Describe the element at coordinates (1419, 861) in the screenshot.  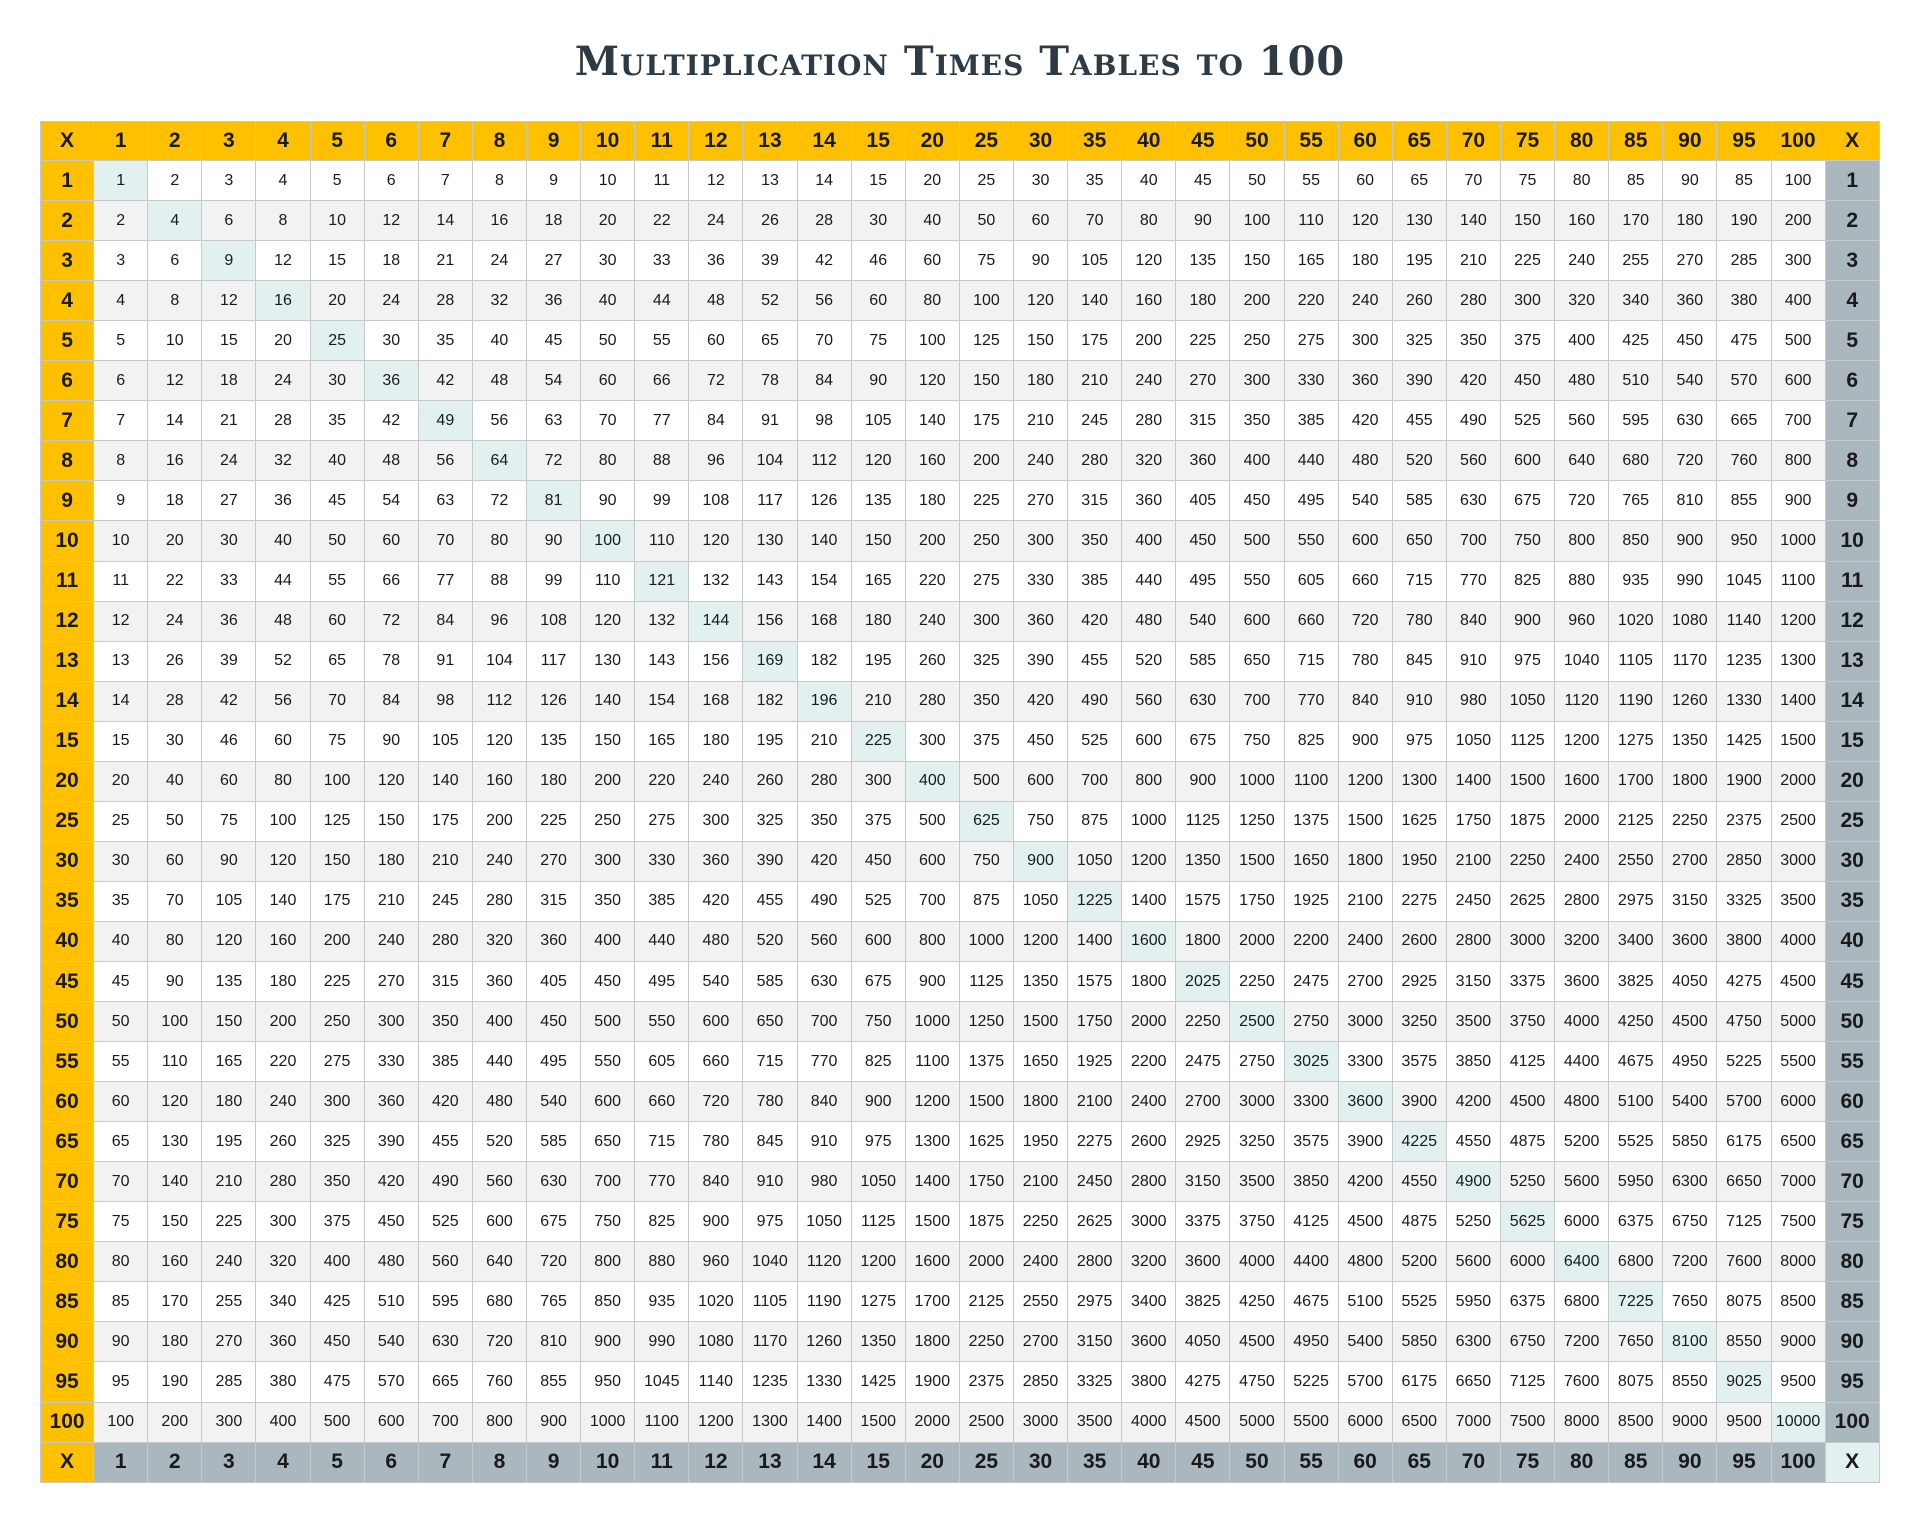
I see `table-cell: 1950` at that location.